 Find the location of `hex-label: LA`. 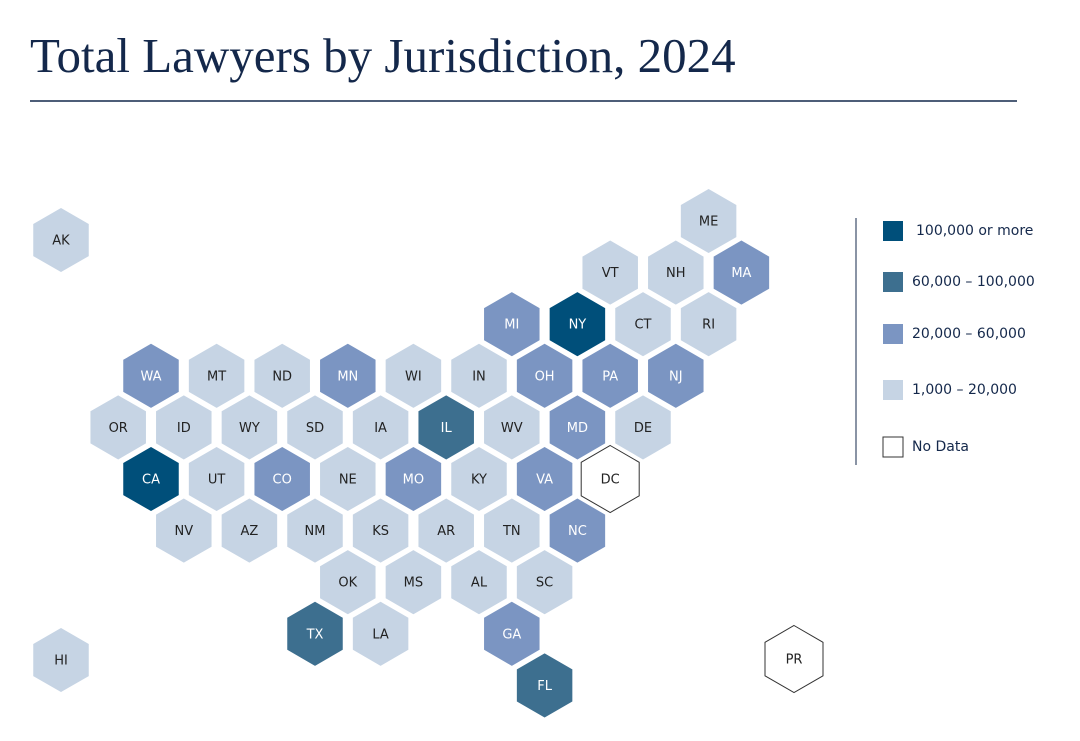

hex-label: LA is located at coordinates (380, 634).